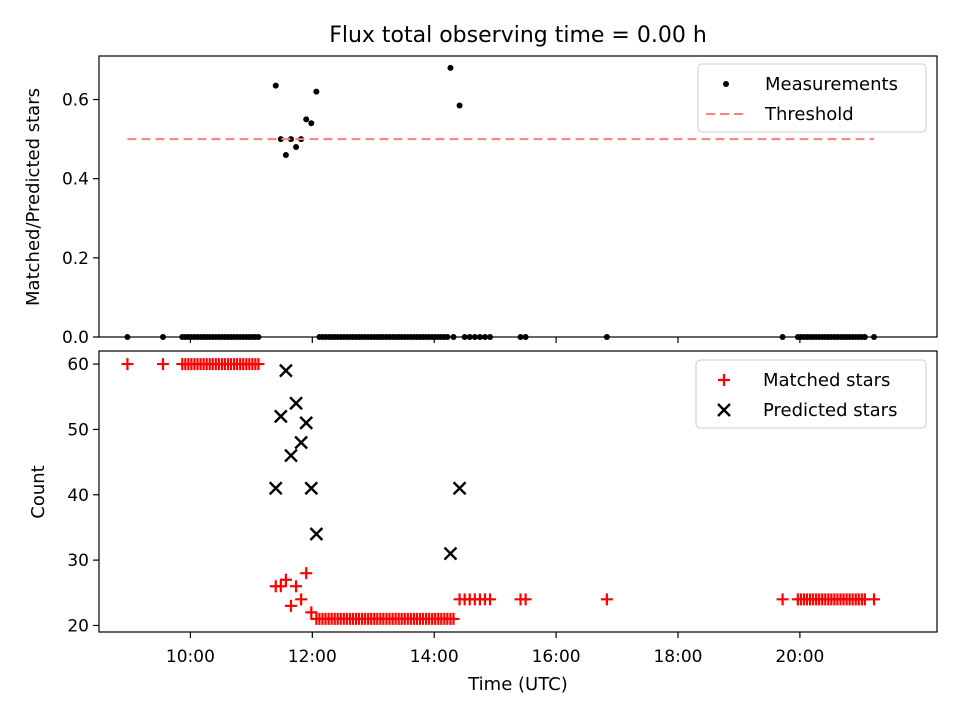 Image resolution: width=960 pixels, height=720 pixels. Describe the element at coordinates (75, 180) in the screenshot. I see `y-tick-label: 0.4` at that location.